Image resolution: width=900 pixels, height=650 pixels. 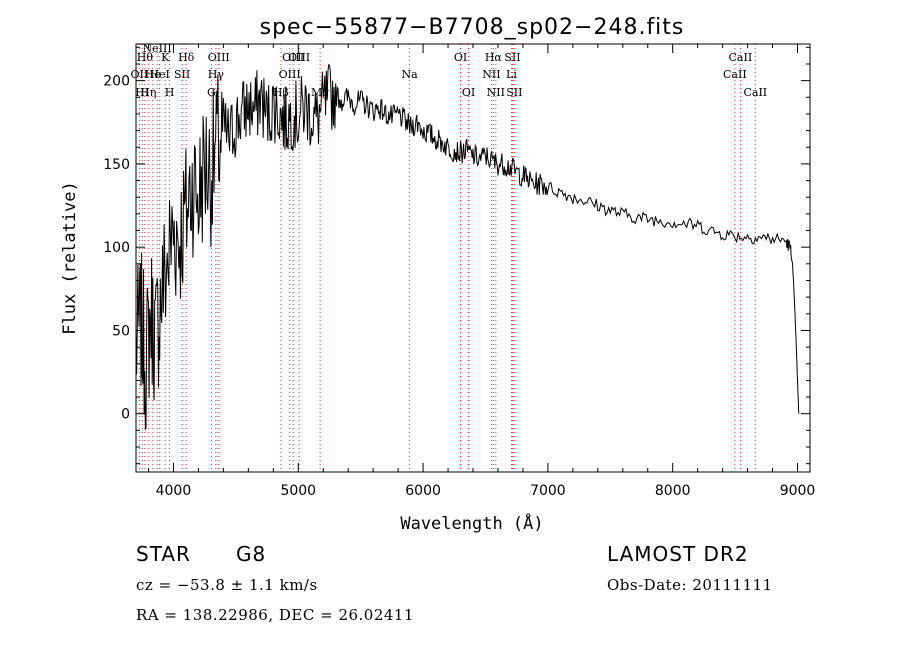 What do you see at coordinates (216, 74) in the screenshot?
I see `line-label: Hγ` at bounding box center [216, 74].